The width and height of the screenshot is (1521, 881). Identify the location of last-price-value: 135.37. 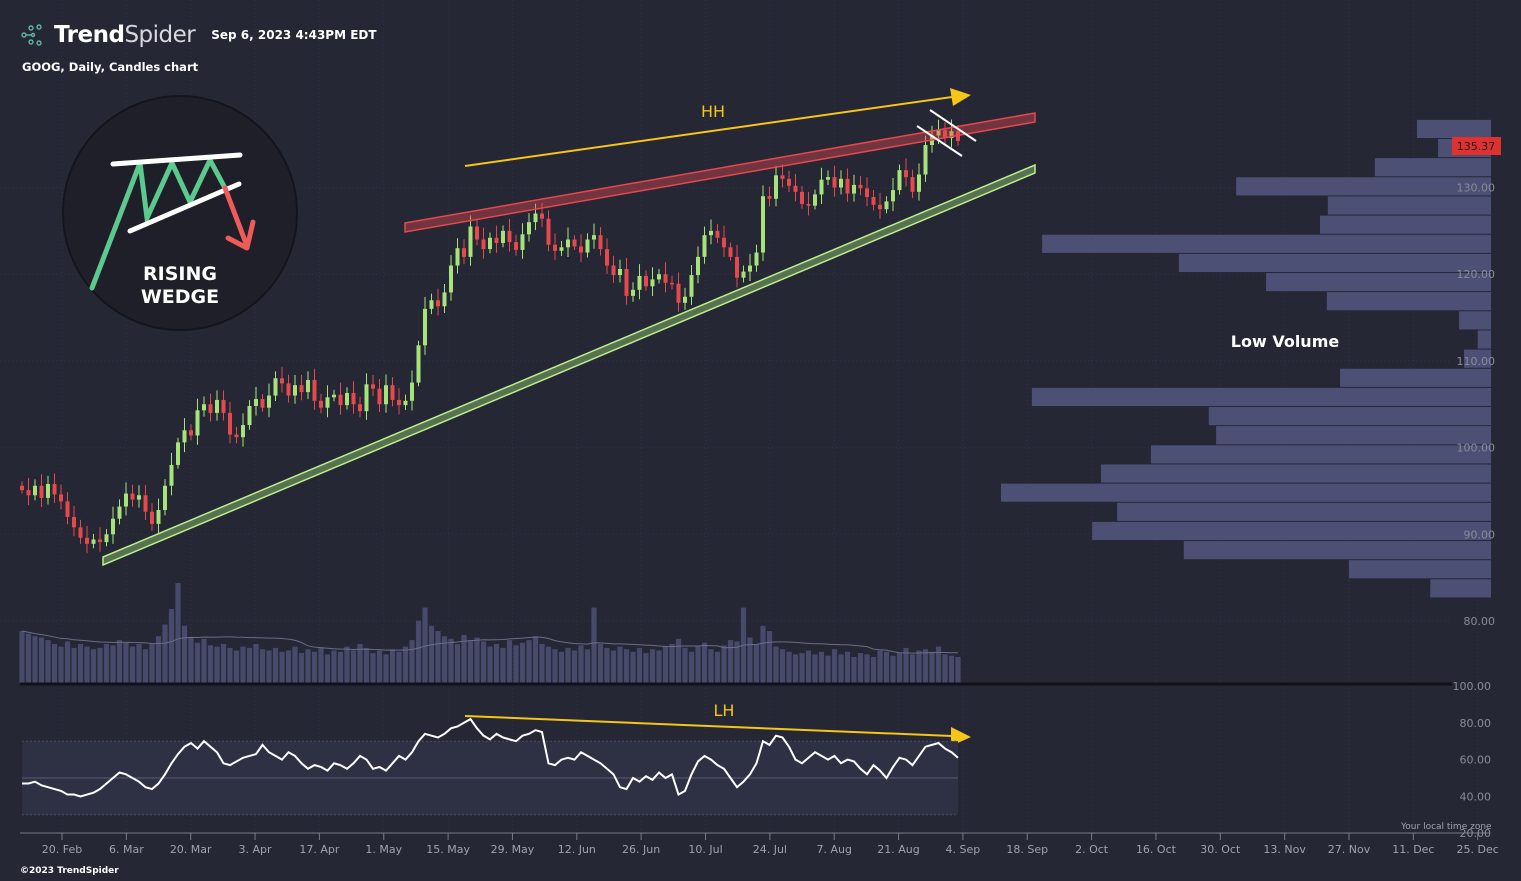
(1476, 146).